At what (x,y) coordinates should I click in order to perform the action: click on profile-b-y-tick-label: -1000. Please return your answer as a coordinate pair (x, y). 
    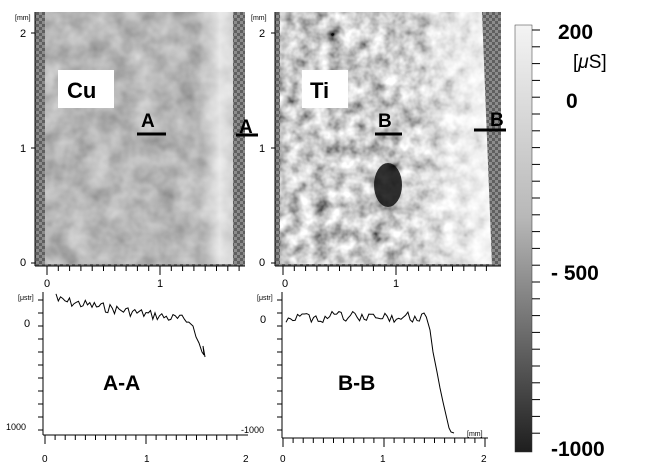
    Looking at the image, I should click on (252, 430).